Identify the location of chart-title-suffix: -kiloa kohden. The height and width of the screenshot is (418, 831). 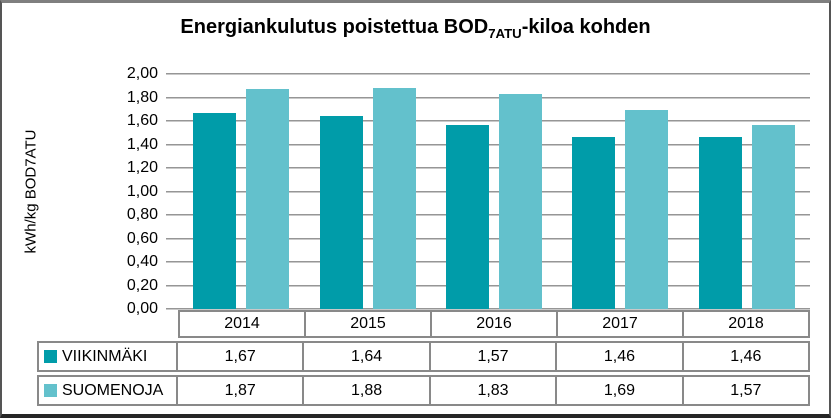
(586, 27).